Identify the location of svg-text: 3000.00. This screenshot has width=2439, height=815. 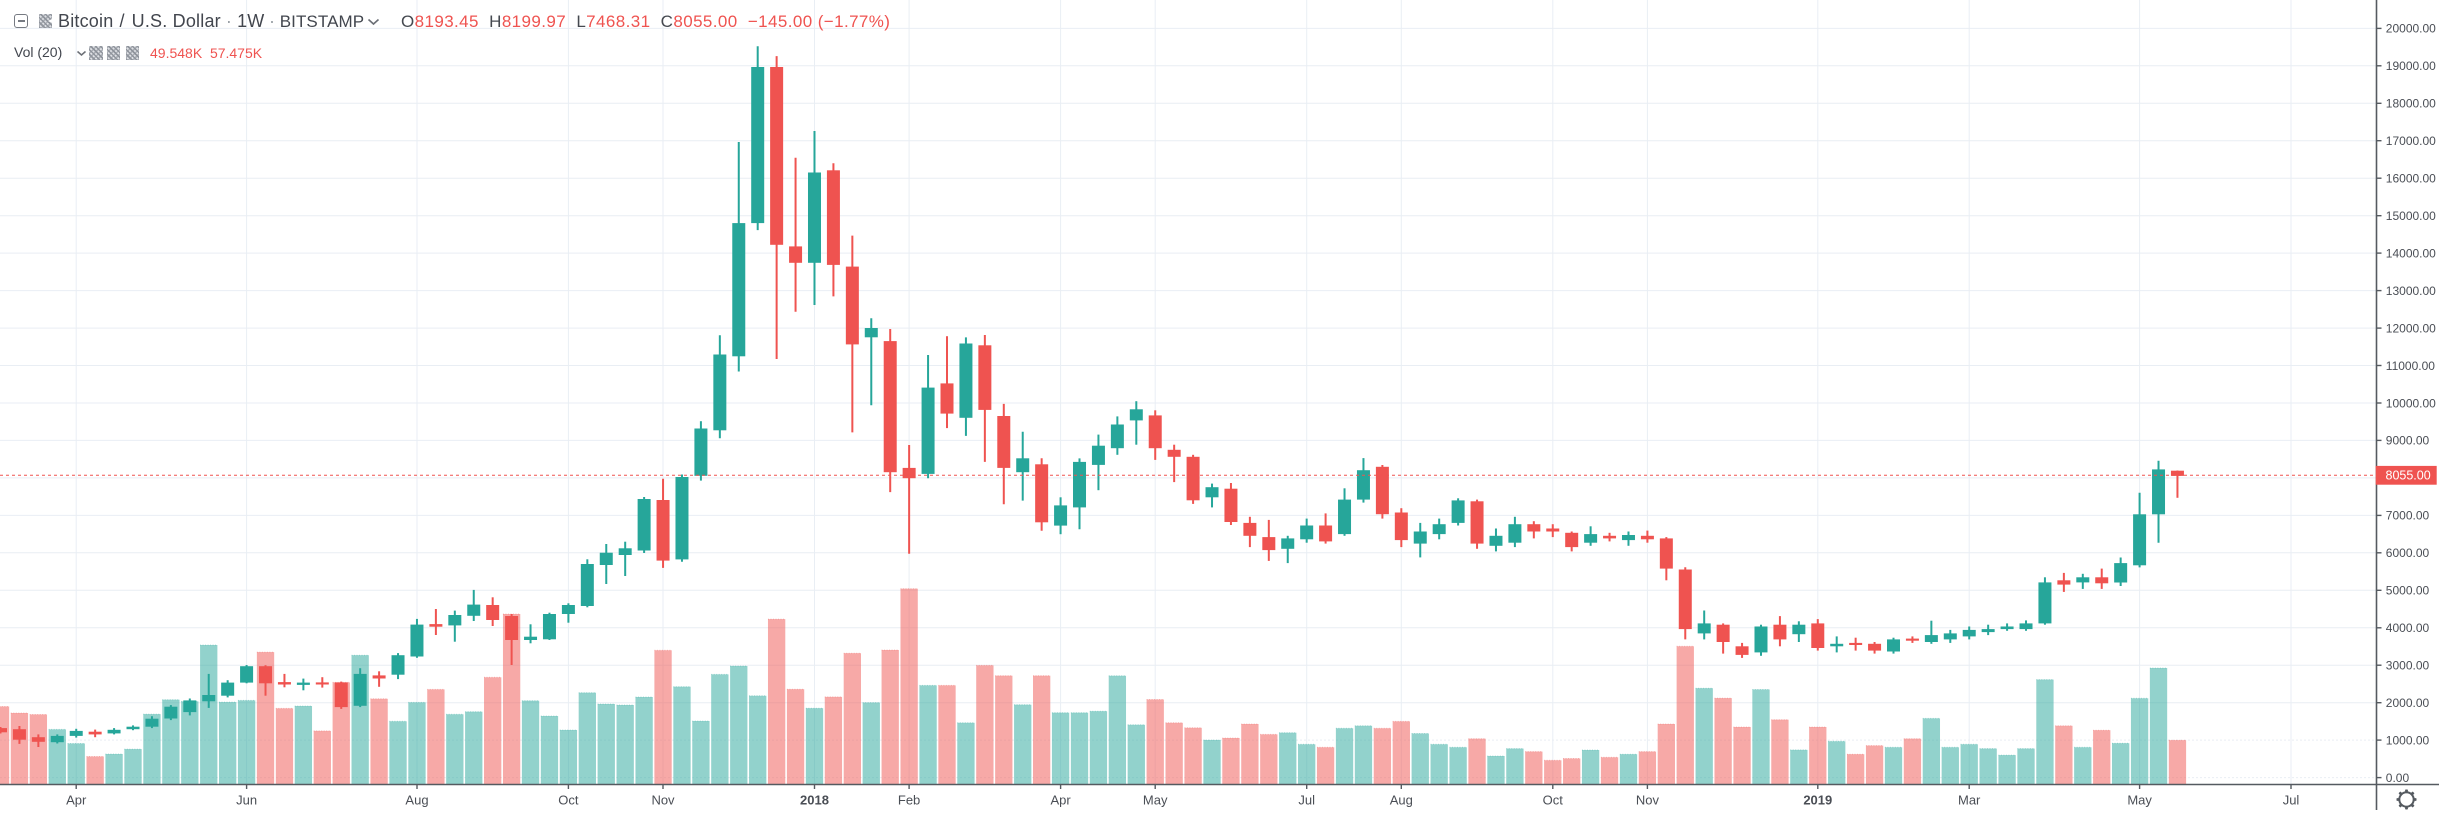
(2408, 666).